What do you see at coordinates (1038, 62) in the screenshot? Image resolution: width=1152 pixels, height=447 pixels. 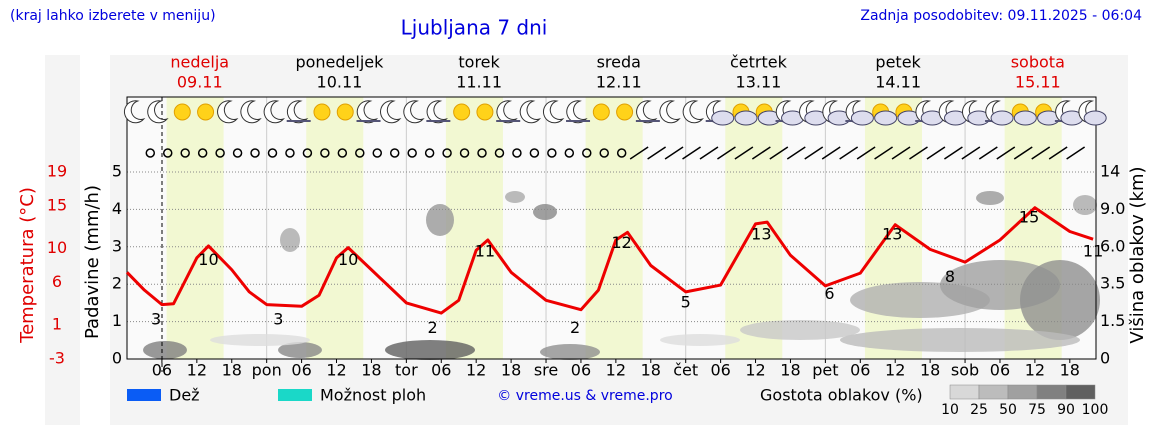 I see `day-name: sobota` at bounding box center [1038, 62].